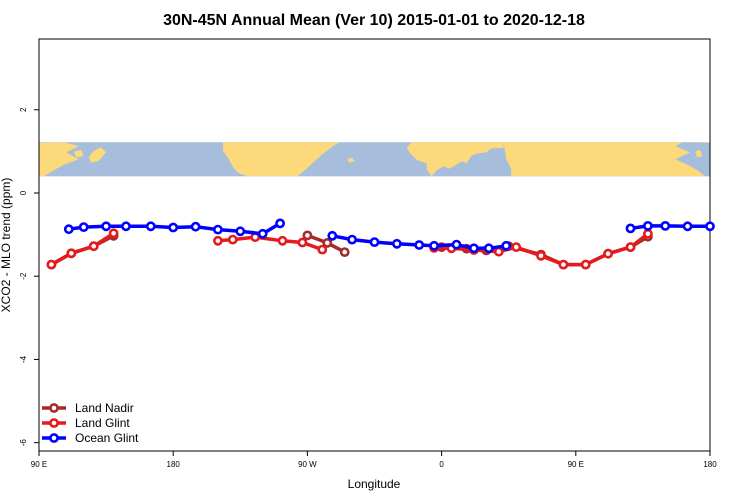 This screenshot has height=500, width=750. What do you see at coordinates (307, 464) in the screenshot?
I see `x-tick-label: 90 W` at bounding box center [307, 464].